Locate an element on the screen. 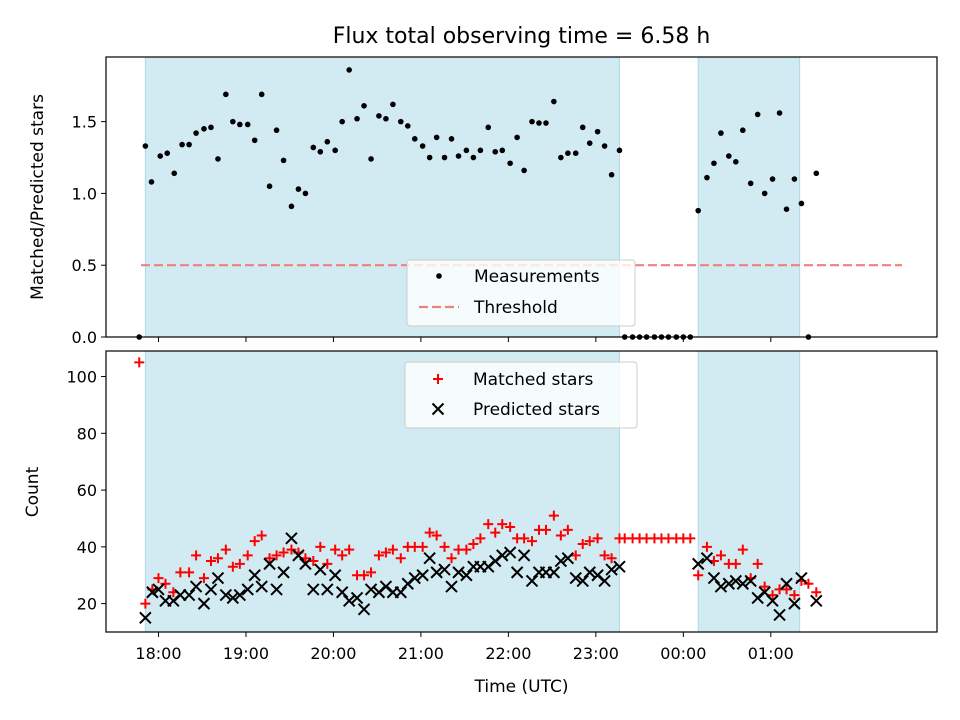  x-tick-label: 18:00 is located at coordinates (158, 653).